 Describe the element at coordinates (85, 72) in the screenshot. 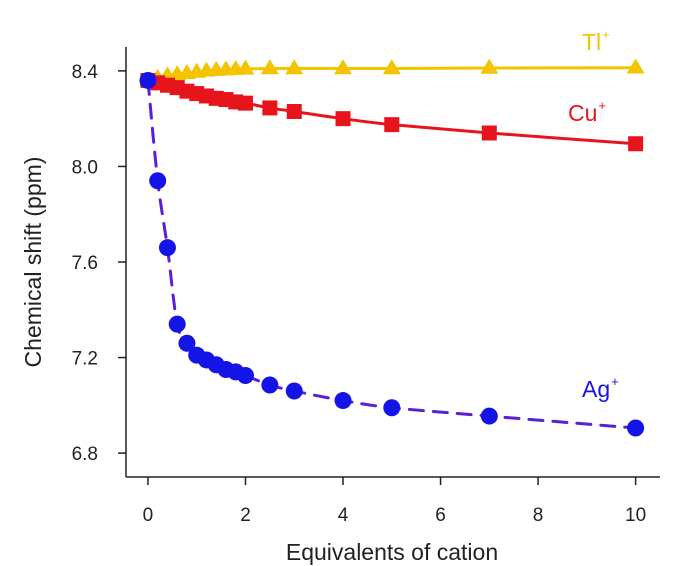

I see `y-tick-label: 8.4` at that location.